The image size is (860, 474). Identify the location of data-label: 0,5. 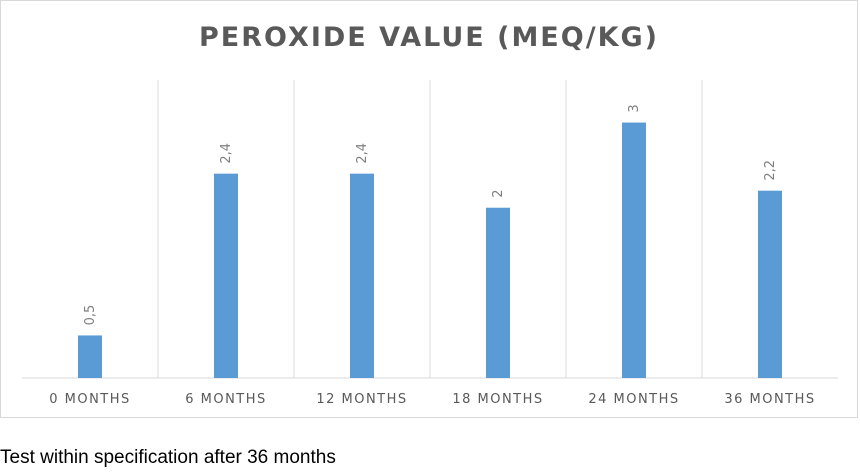
(90, 315).